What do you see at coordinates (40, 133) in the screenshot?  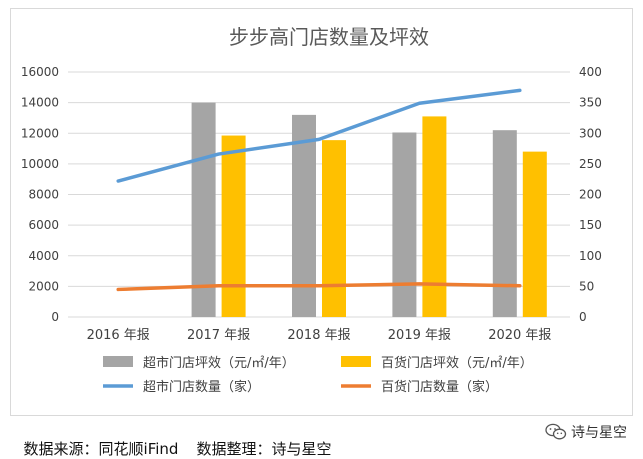 I see `y-left-tick-label: 12000` at bounding box center [40, 133].